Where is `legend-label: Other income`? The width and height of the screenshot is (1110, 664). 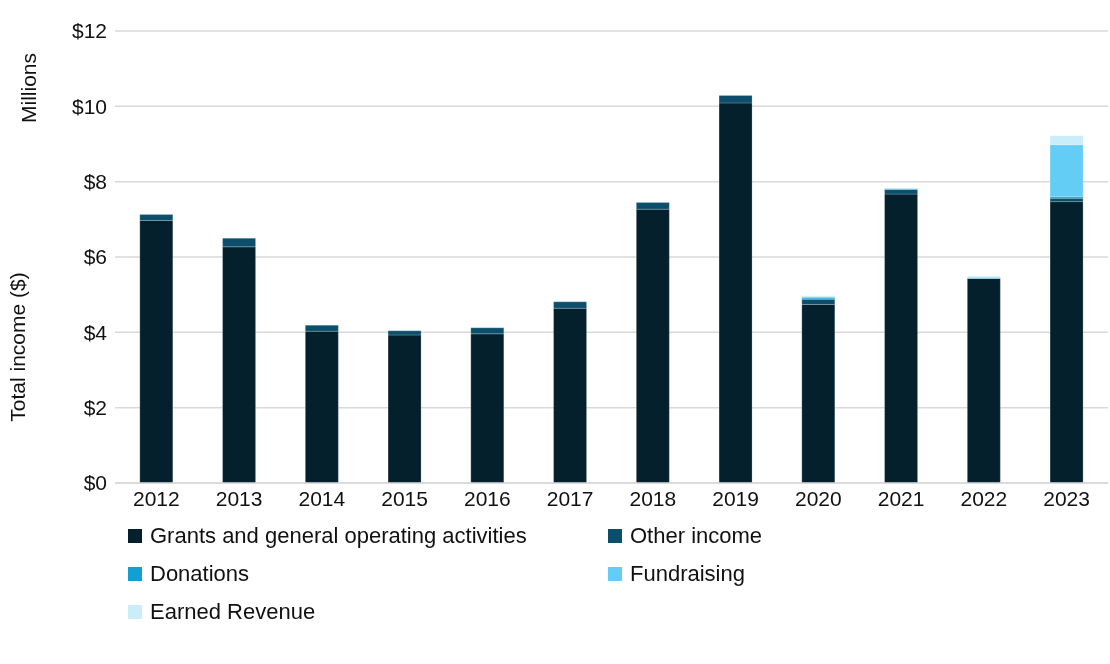
legend-label: Other income is located at coordinates (696, 536).